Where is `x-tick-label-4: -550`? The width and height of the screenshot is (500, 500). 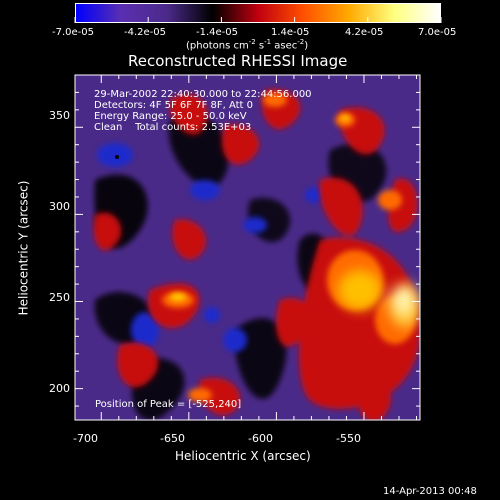 x-tick-label-4: -550 is located at coordinates (348, 438).